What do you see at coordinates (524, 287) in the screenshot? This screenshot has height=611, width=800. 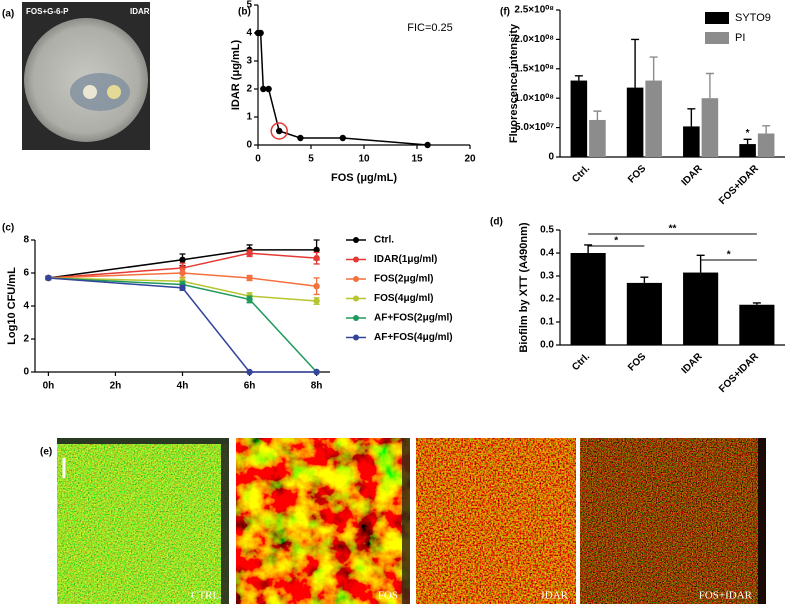 I see `y-axis-title: Biofilm by XTT (A490nm)` at bounding box center [524, 287].